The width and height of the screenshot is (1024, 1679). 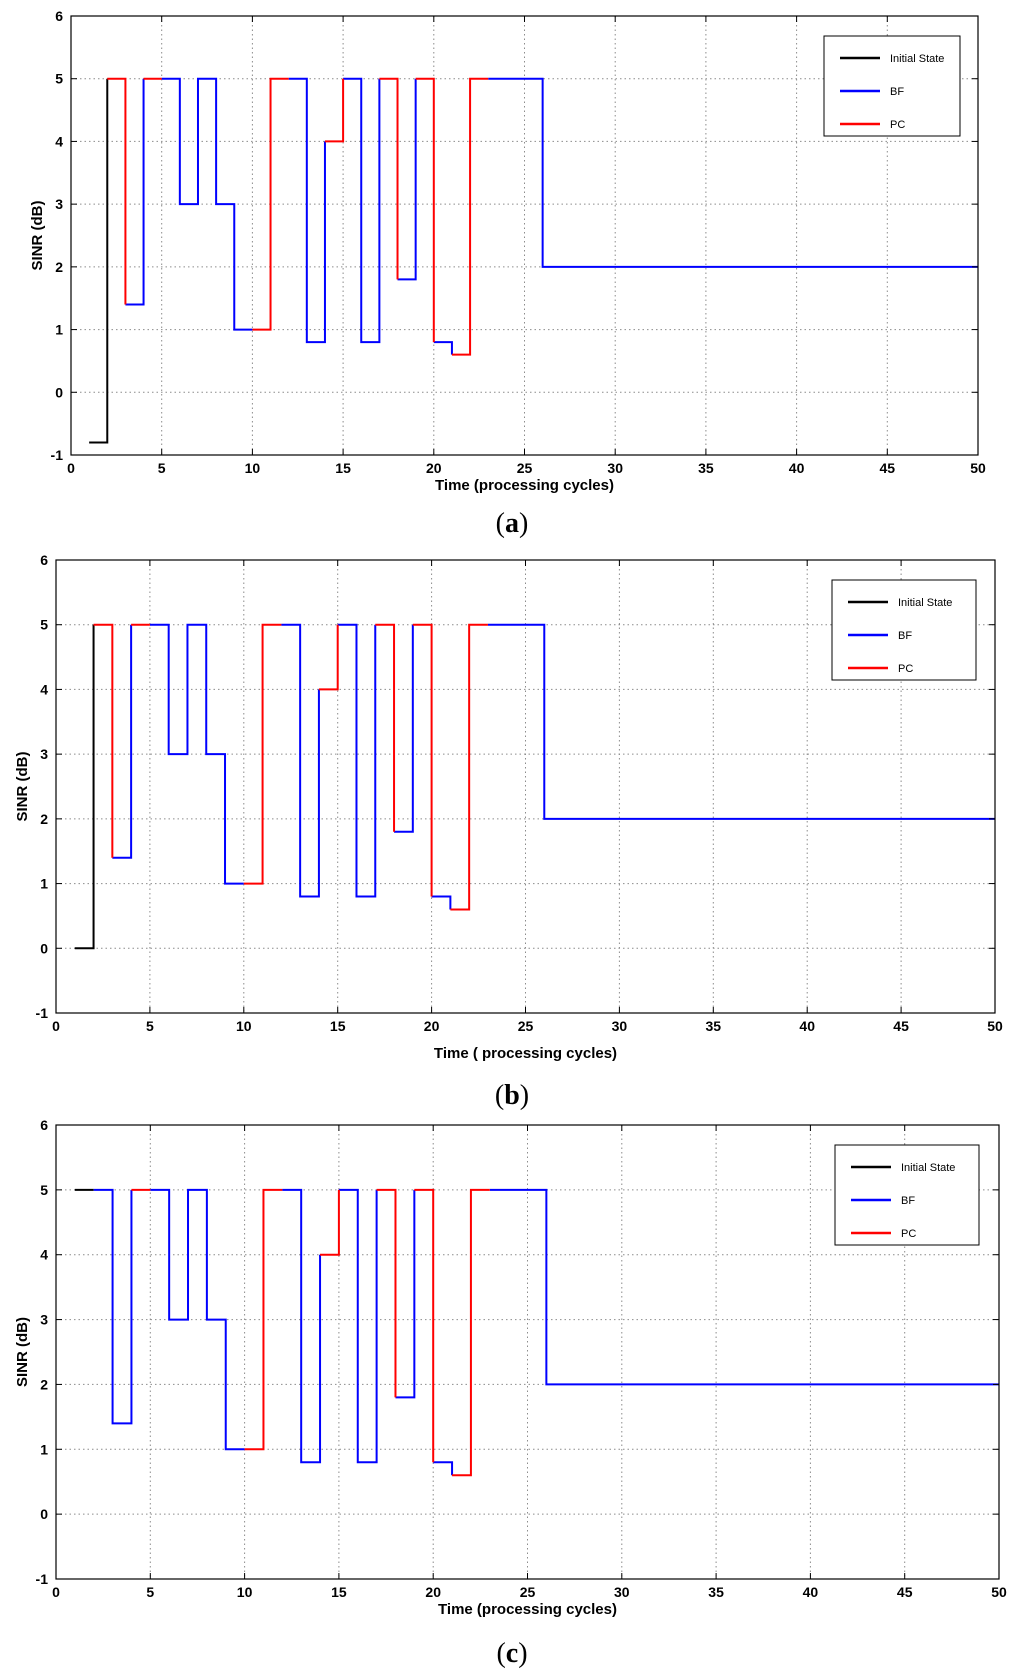 I want to click on chart-b-y-tick-label: 2, so click(x=44, y=819).